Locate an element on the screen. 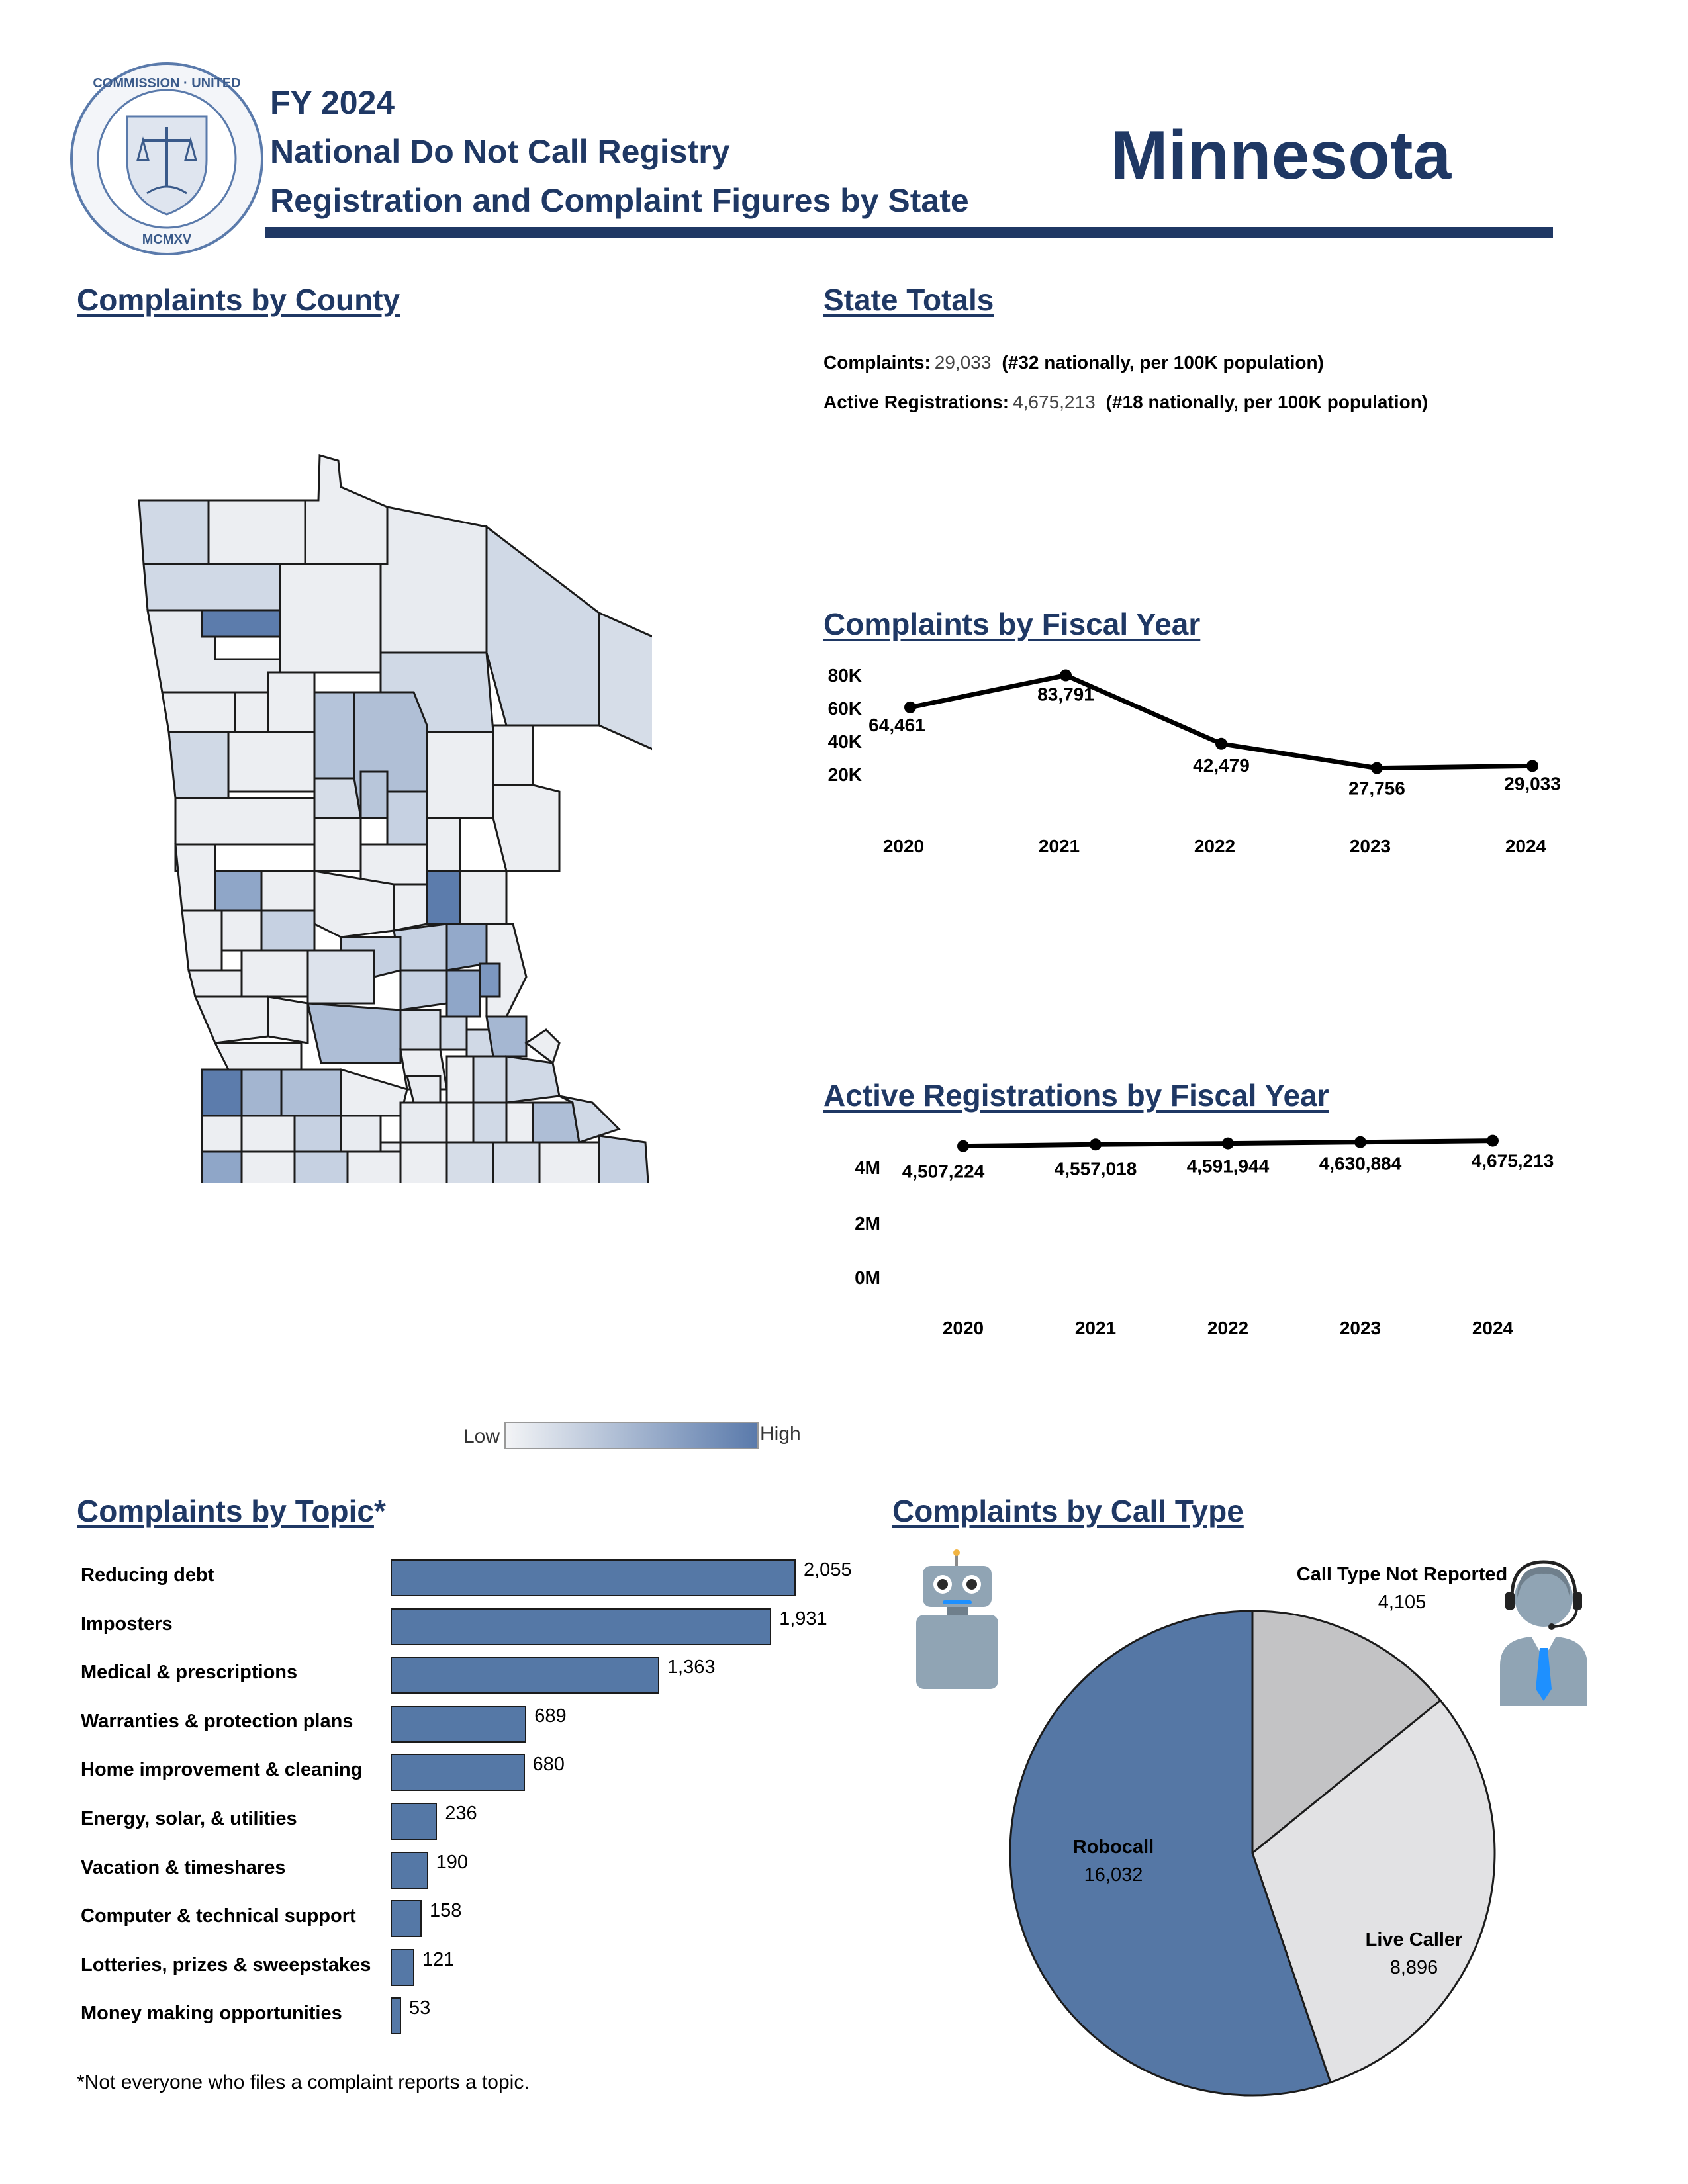 The height and width of the screenshot is (2184, 1688). header-rule is located at coordinates (909, 232).